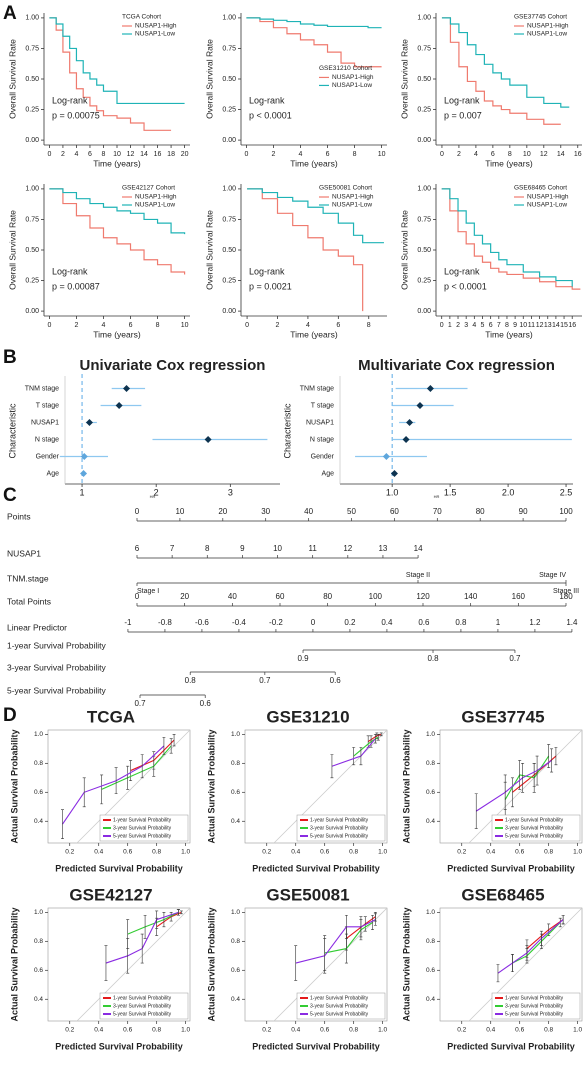 This screenshot has height=1071, width=587. Describe the element at coordinates (270, 286) in the screenshot. I see `annotation: p = 0.0021` at that location.